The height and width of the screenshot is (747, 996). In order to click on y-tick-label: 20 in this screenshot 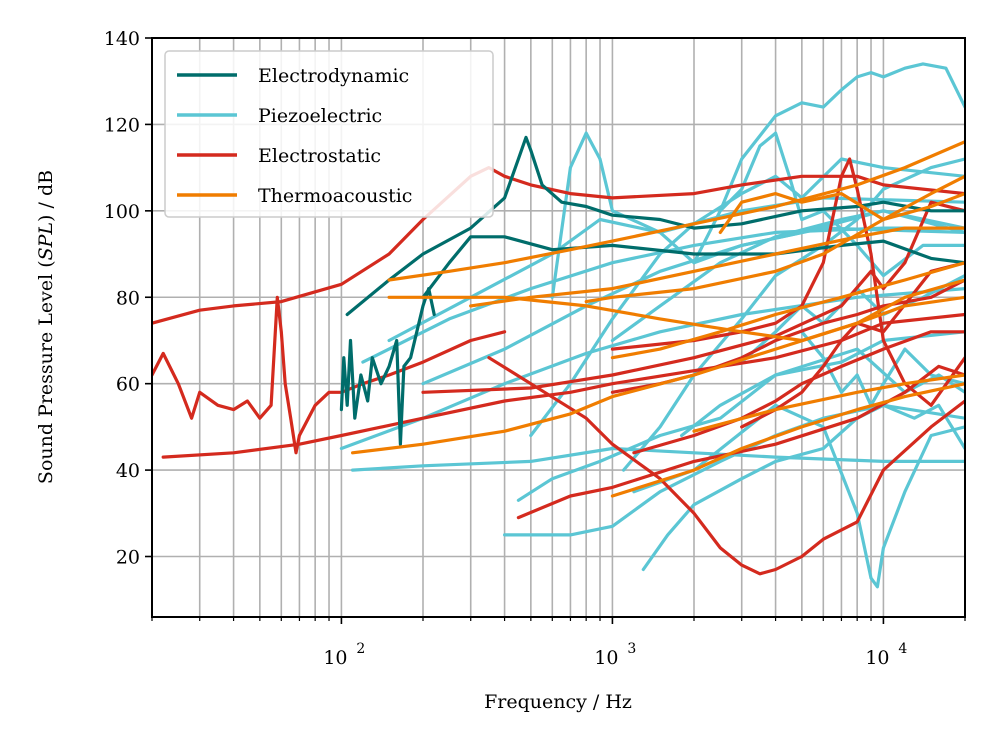, I will do `click(128, 558)`.